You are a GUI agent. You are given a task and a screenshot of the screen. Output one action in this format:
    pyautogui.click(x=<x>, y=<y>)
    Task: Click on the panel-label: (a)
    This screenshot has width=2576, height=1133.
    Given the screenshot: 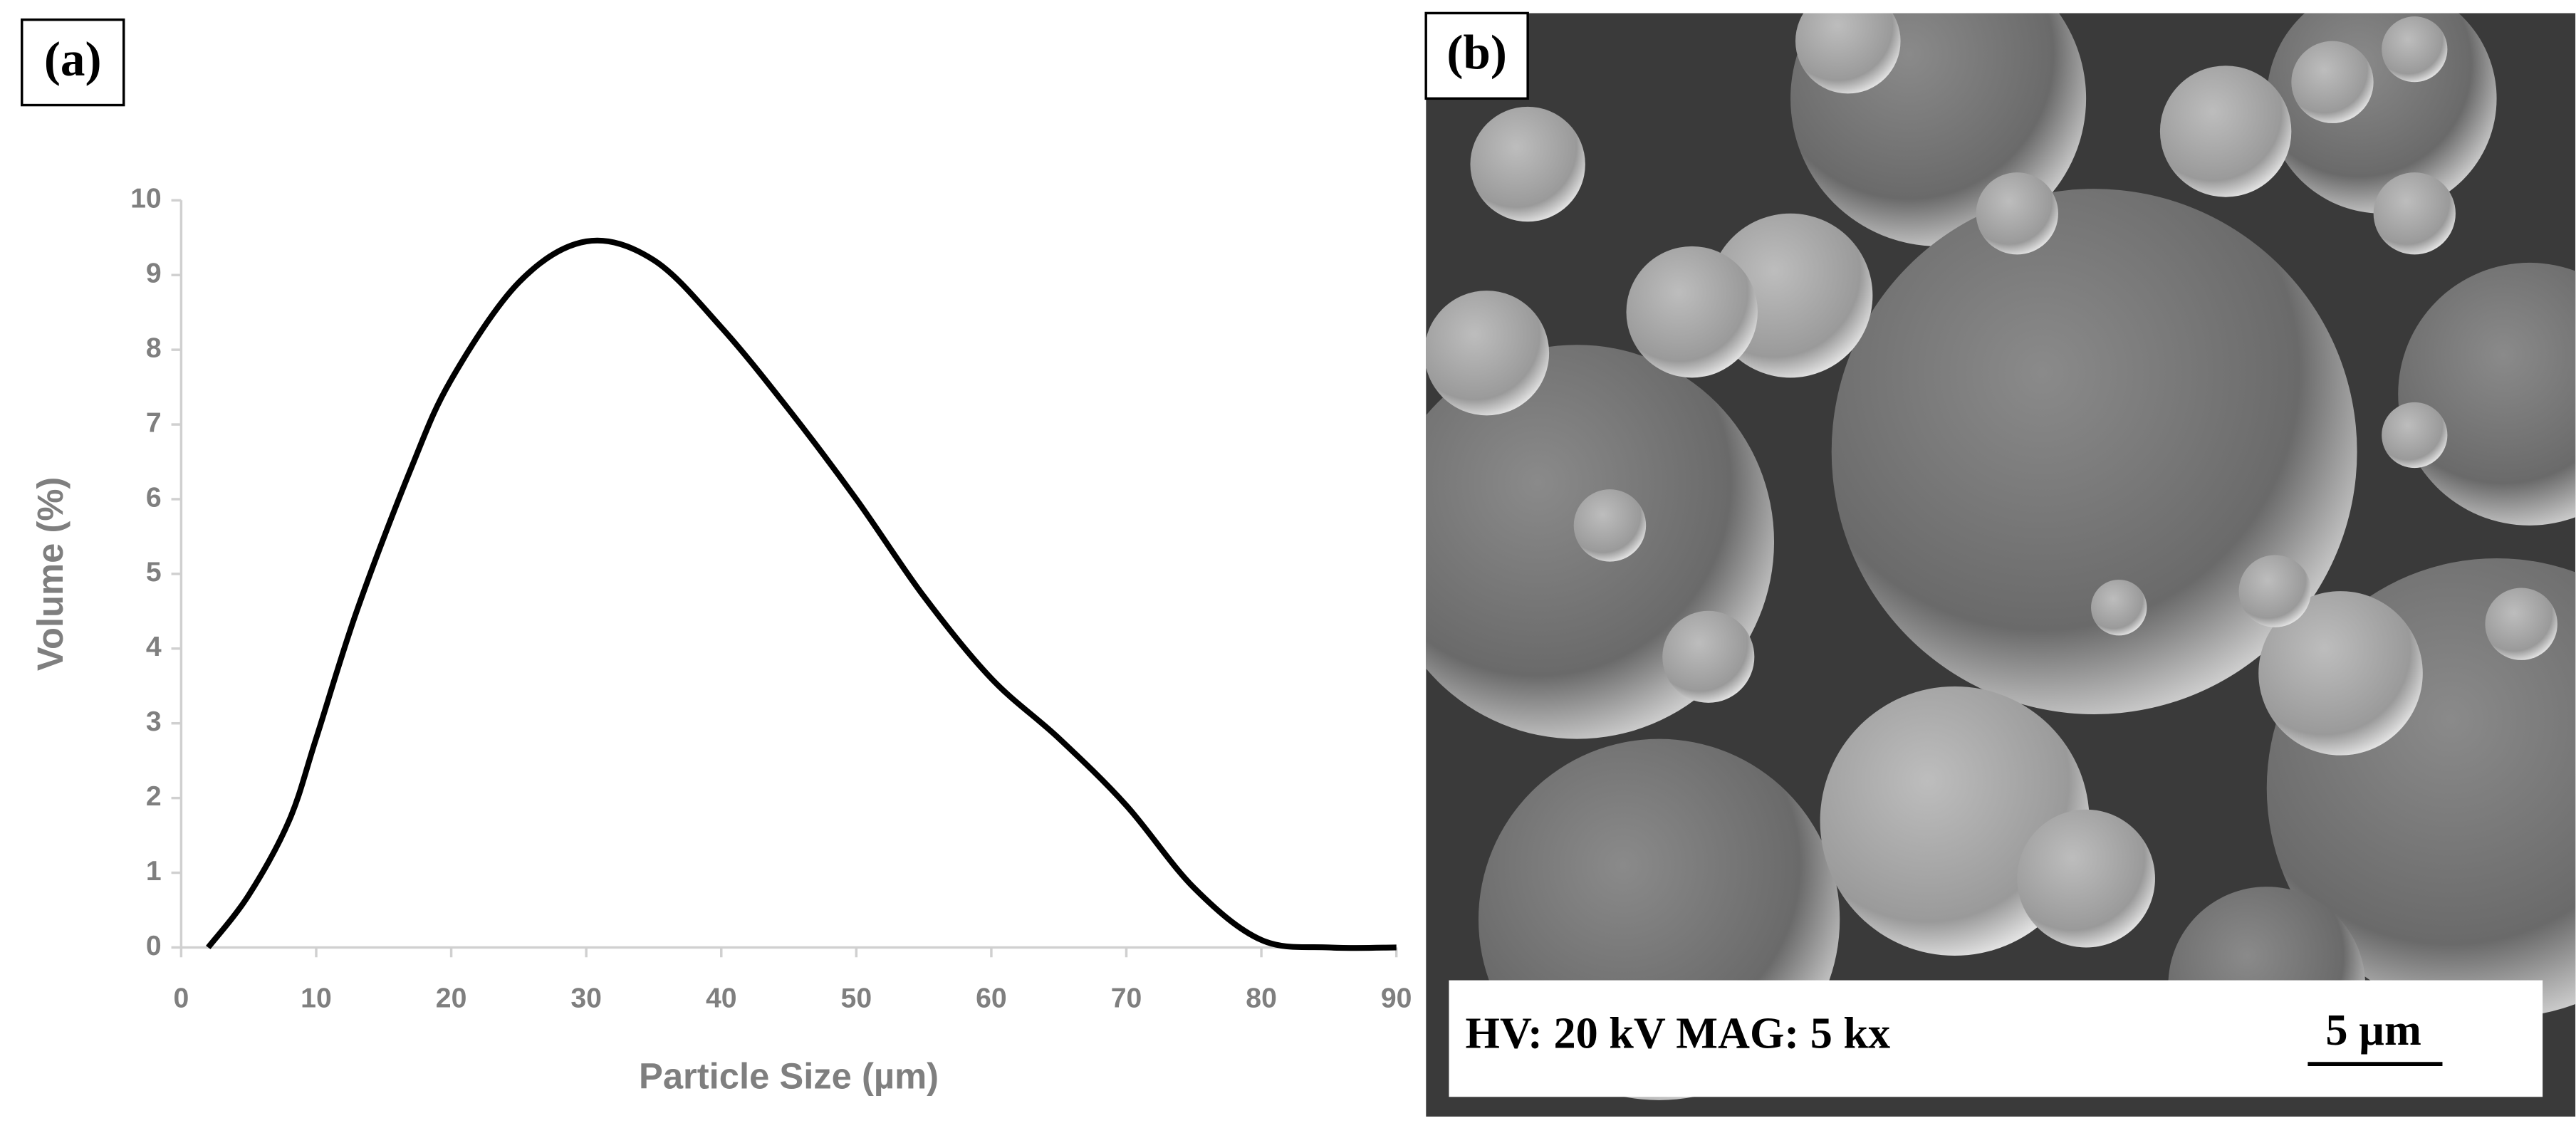 What is the action you would take?
    pyautogui.click(x=73, y=58)
    